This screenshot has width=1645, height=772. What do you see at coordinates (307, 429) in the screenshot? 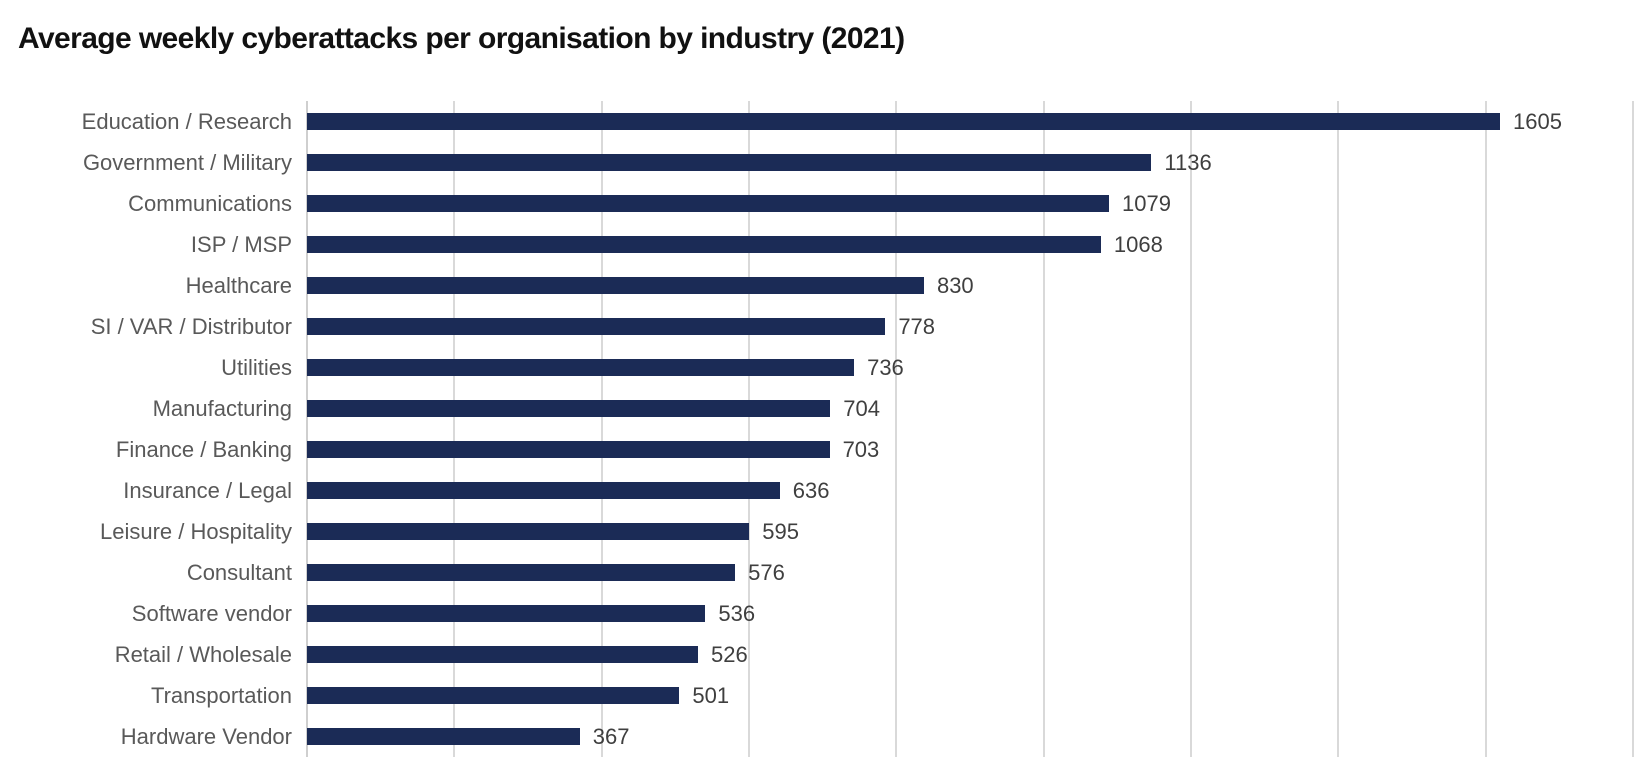
I see `y-axis-line` at bounding box center [307, 429].